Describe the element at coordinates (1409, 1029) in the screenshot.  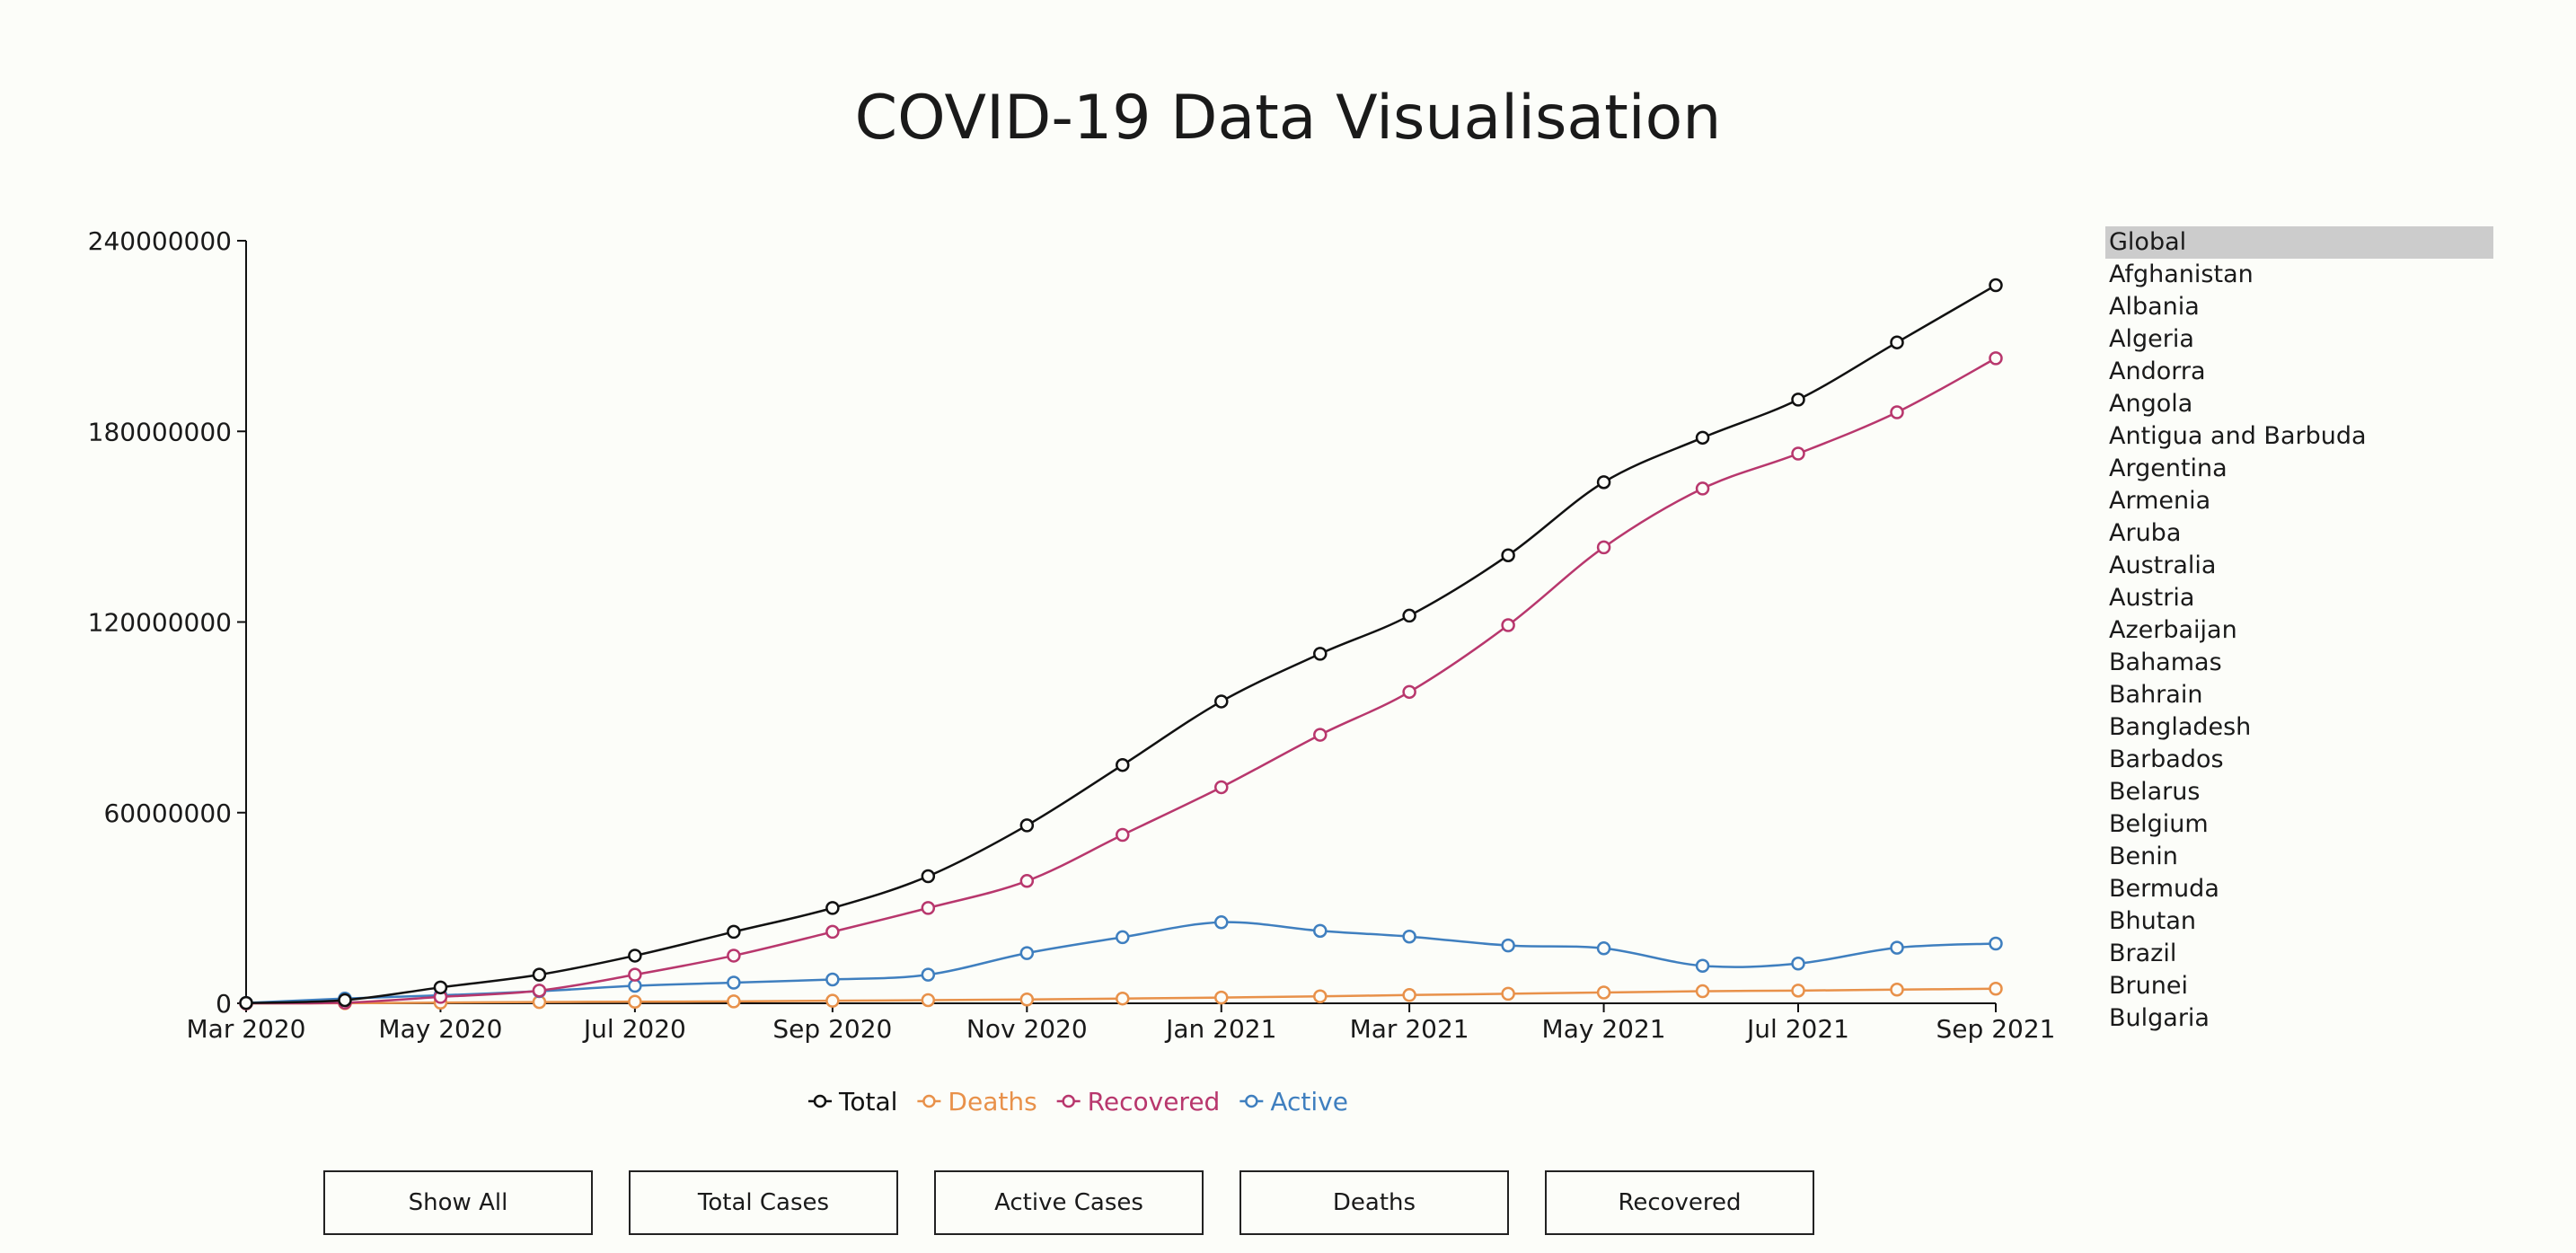
I see `x-tick-label: Mar 2021` at that location.